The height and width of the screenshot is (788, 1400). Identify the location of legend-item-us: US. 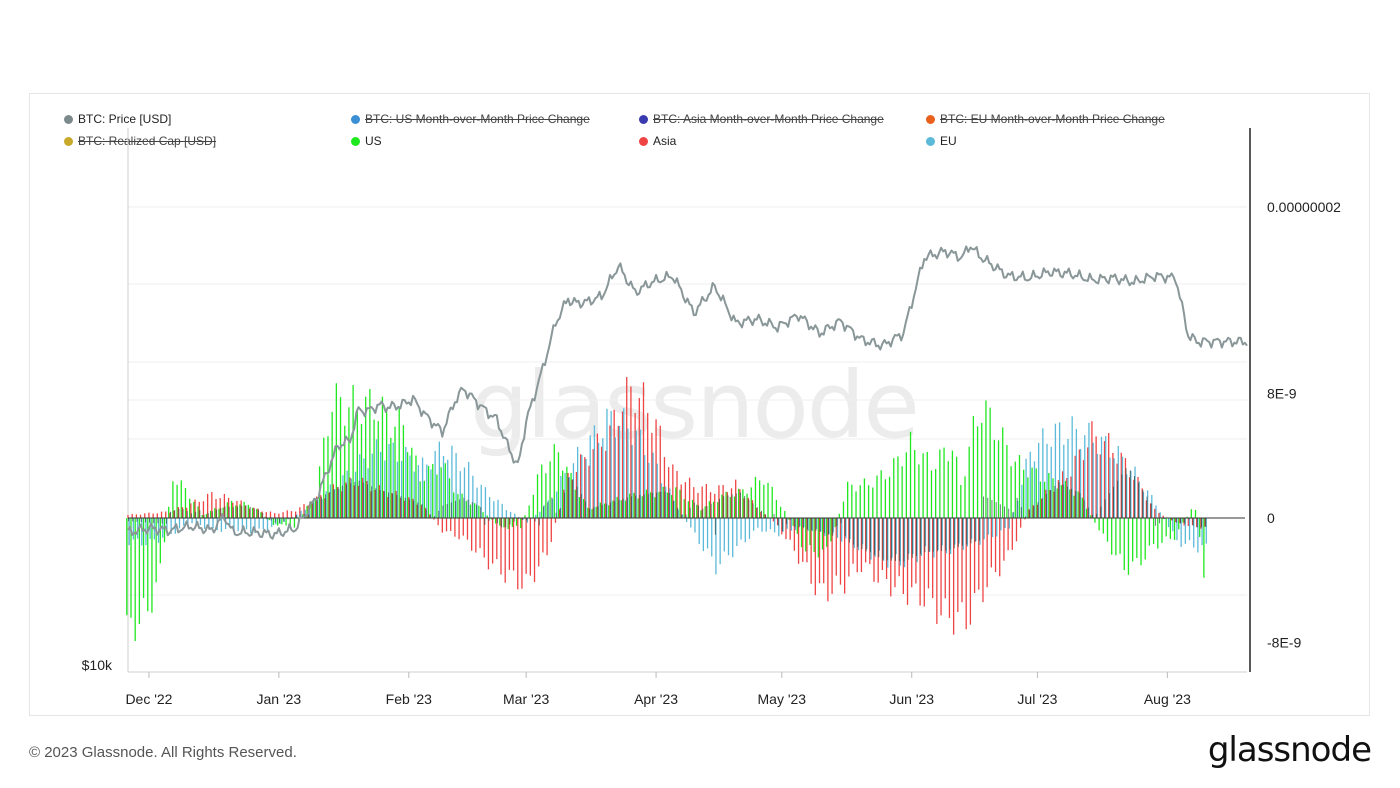
(366, 141).